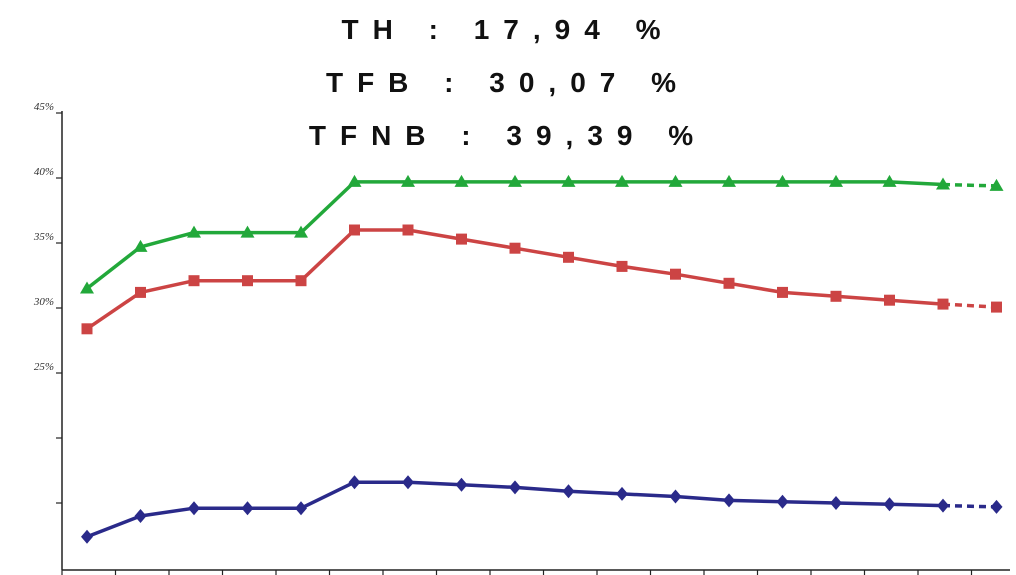 The height and width of the screenshot is (575, 1016). I want to click on y-tick-label: 45%, so click(44, 107).